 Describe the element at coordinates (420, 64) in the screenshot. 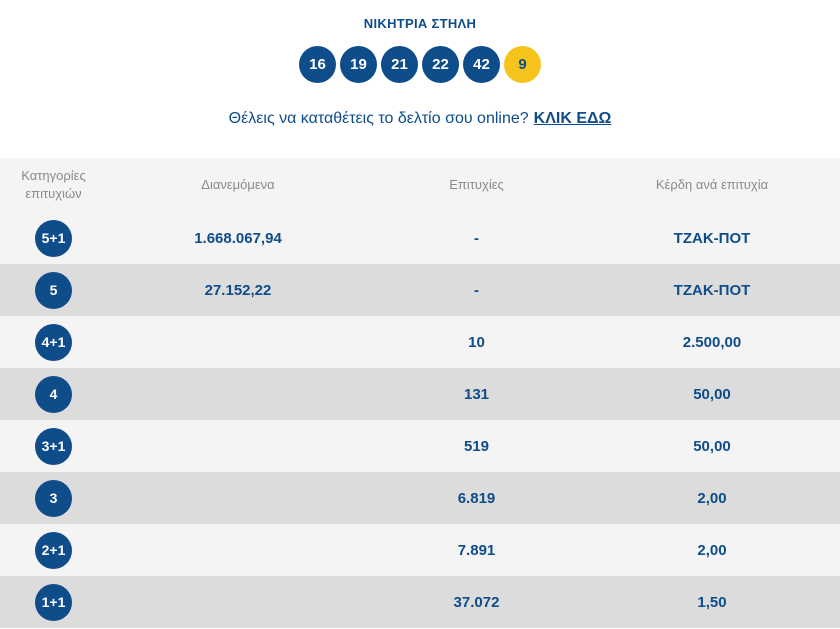

I see `winning-numbers: 16 19 21 22 42 9` at that location.